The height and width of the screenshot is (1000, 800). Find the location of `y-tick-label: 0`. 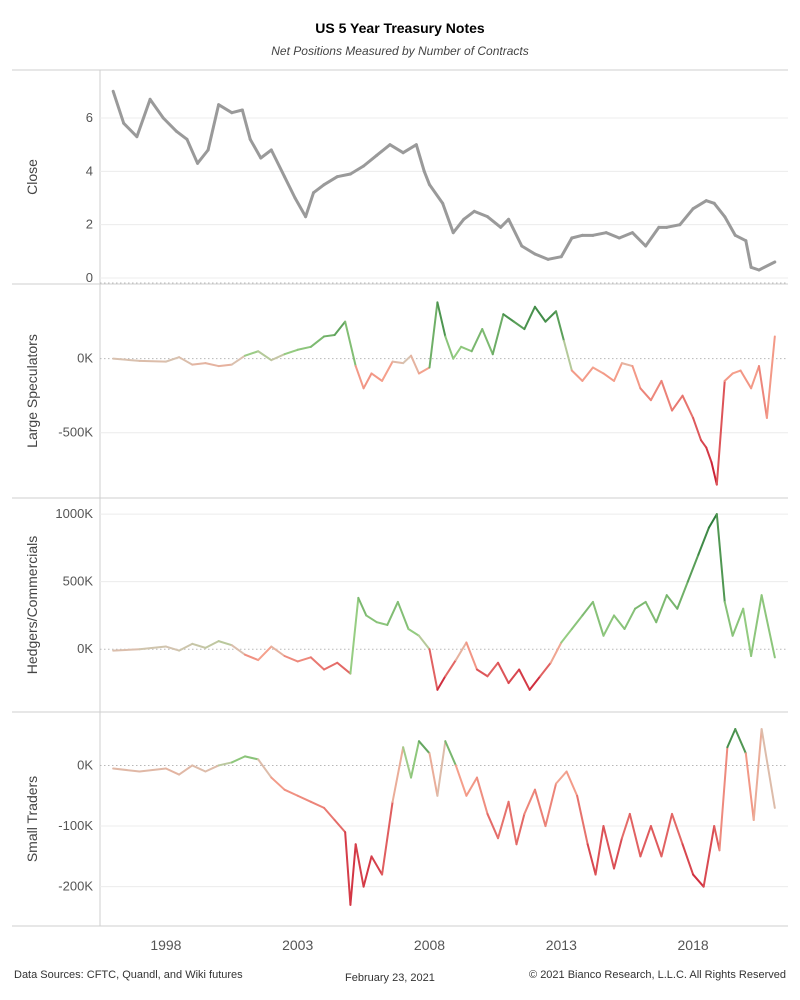

y-tick-label: 0 is located at coordinates (89, 277).